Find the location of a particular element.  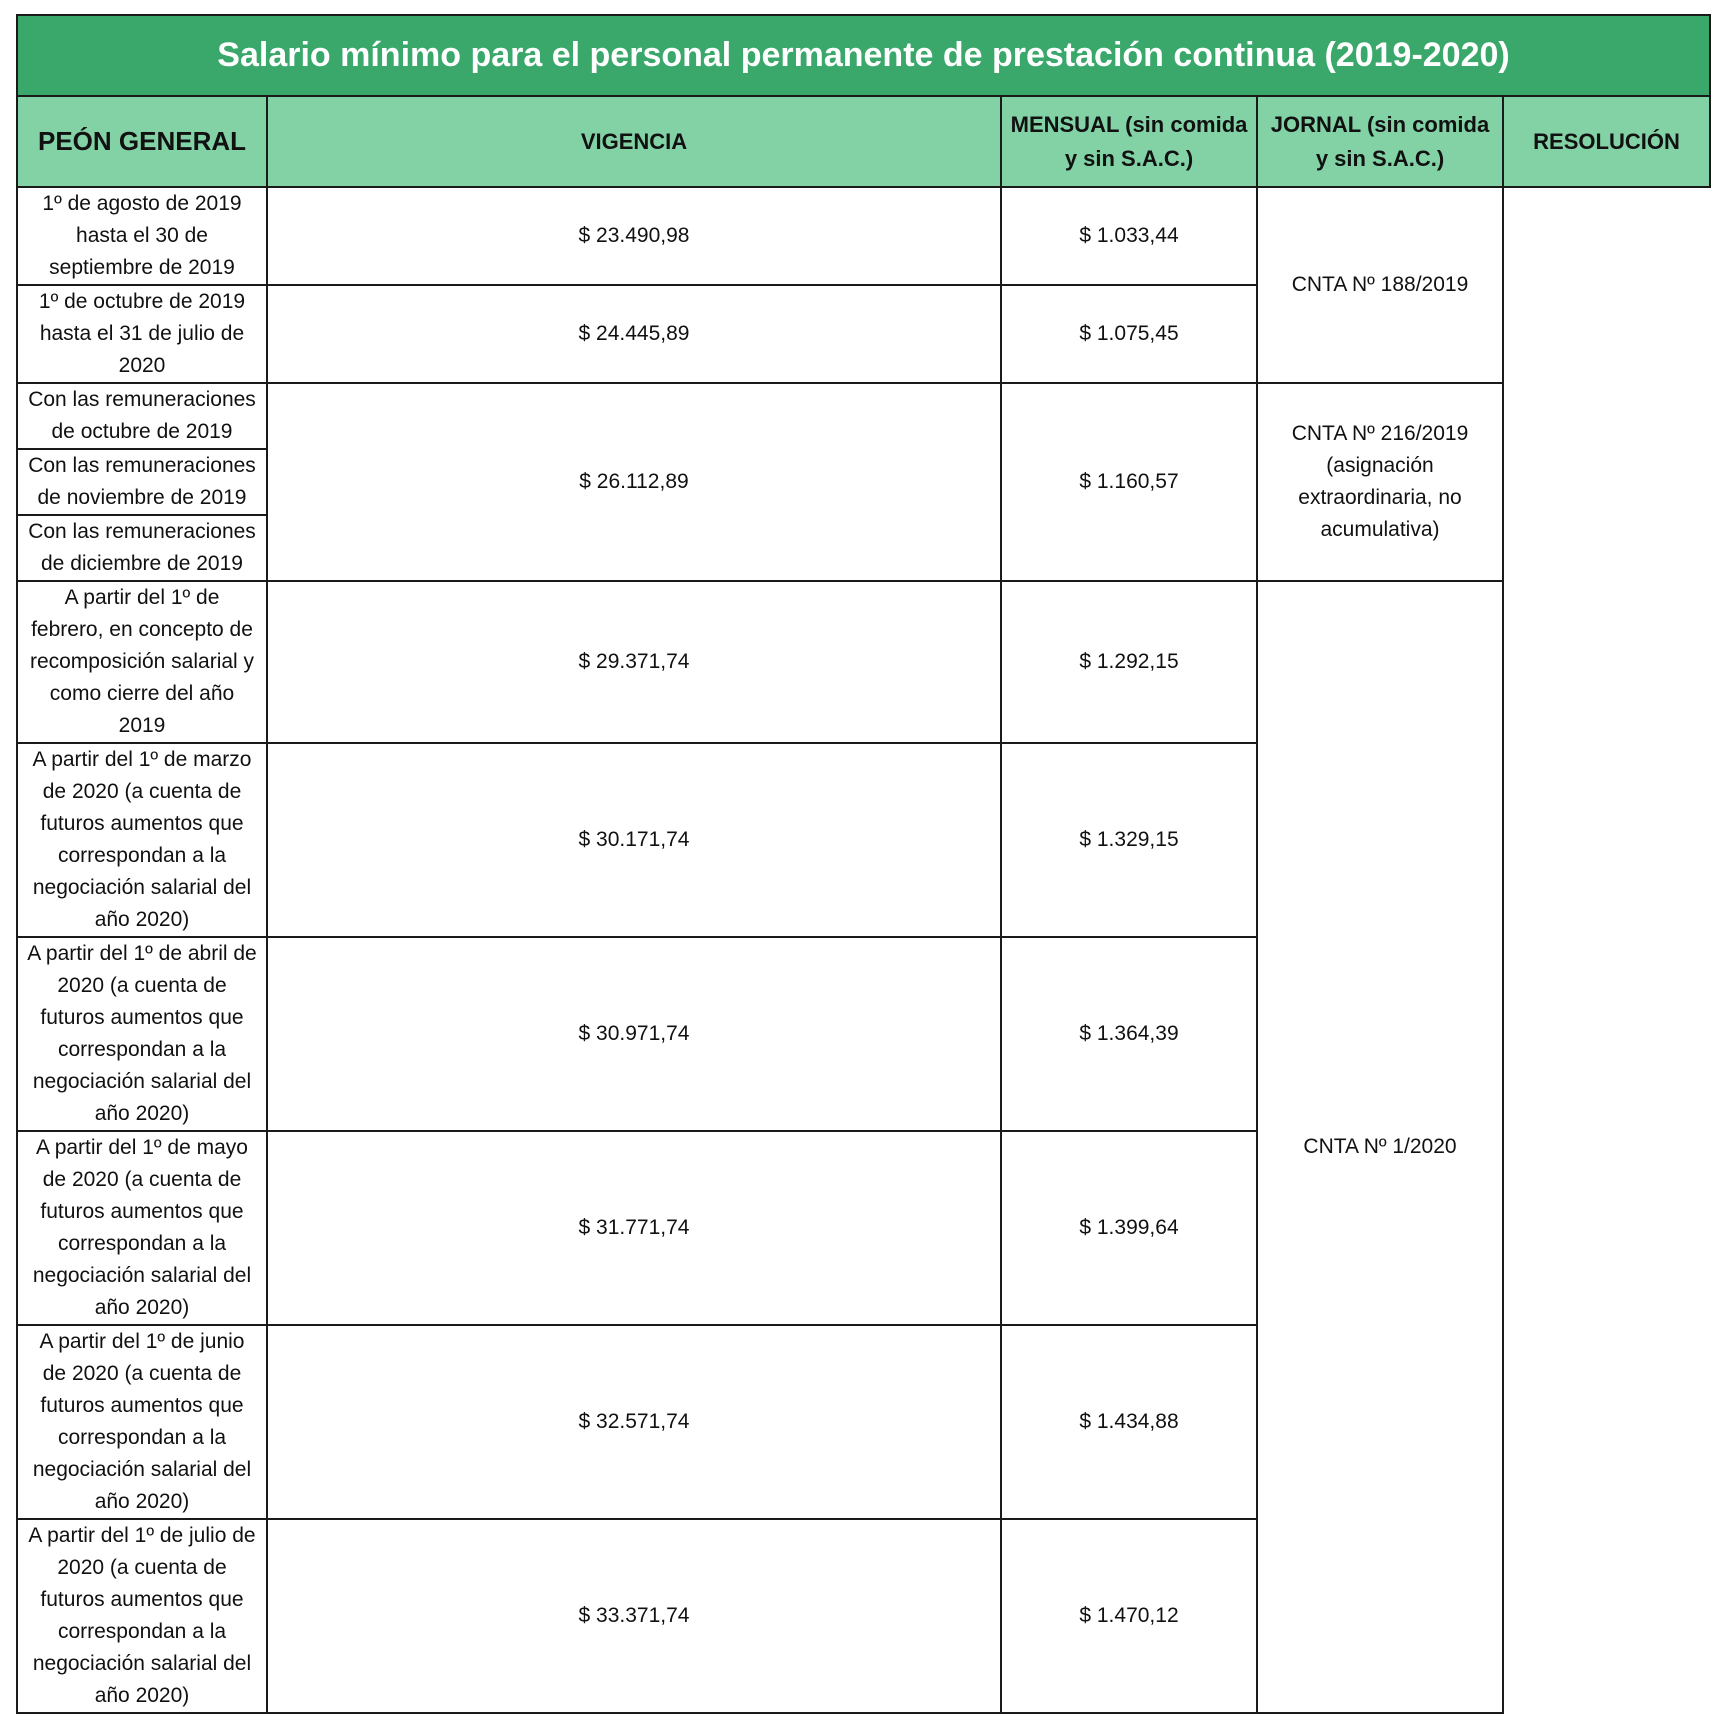

mensual-cell: $ 33.371,74 is located at coordinates (634, 1616).